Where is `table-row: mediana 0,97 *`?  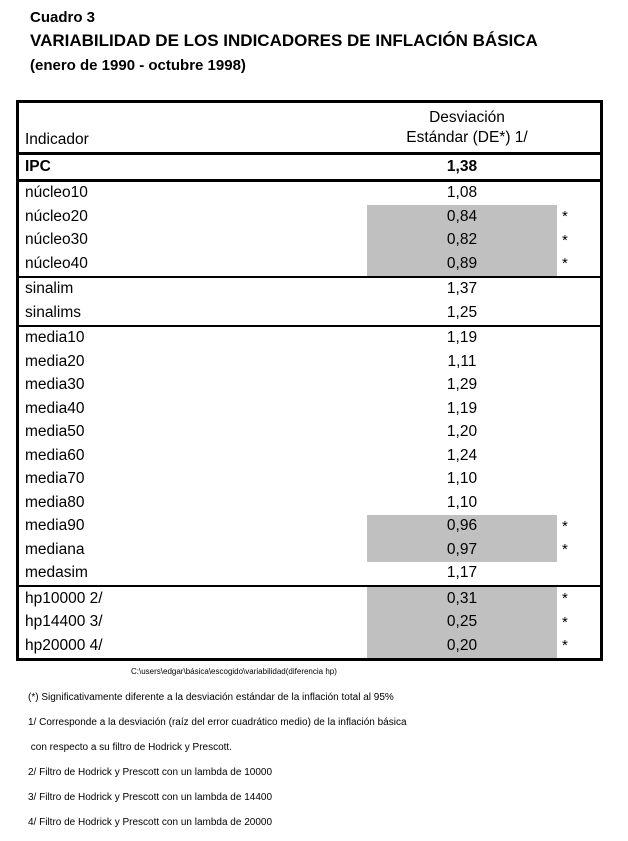
table-row: mediana 0,97 * is located at coordinates (309, 550).